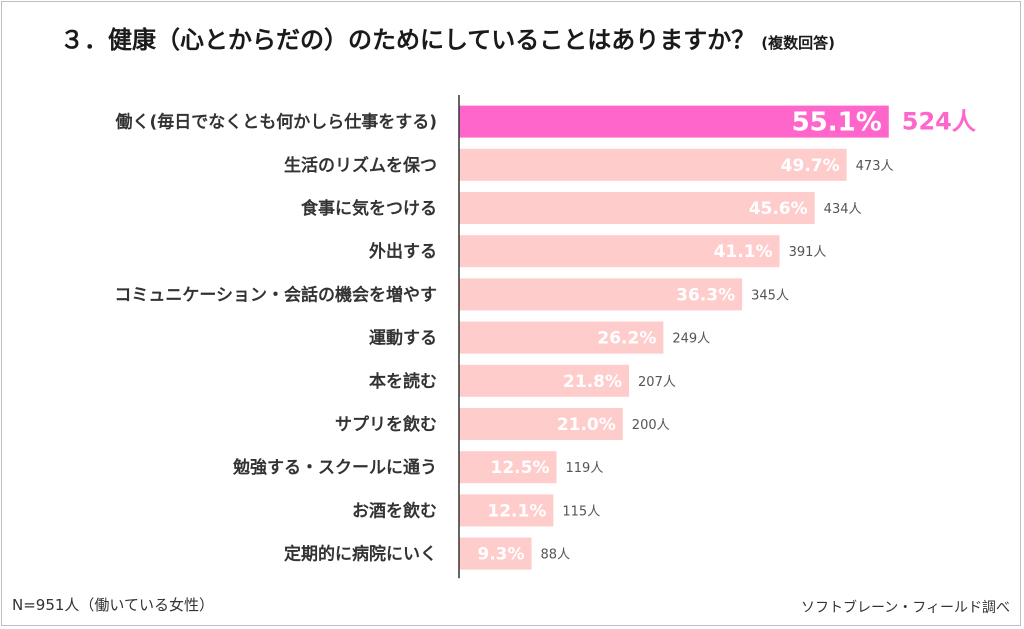 Image resolution: width=1024 pixels, height=629 pixels. What do you see at coordinates (586, 425) in the screenshot?
I see `value-label: 21.0%` at bounding box center [586, 425].